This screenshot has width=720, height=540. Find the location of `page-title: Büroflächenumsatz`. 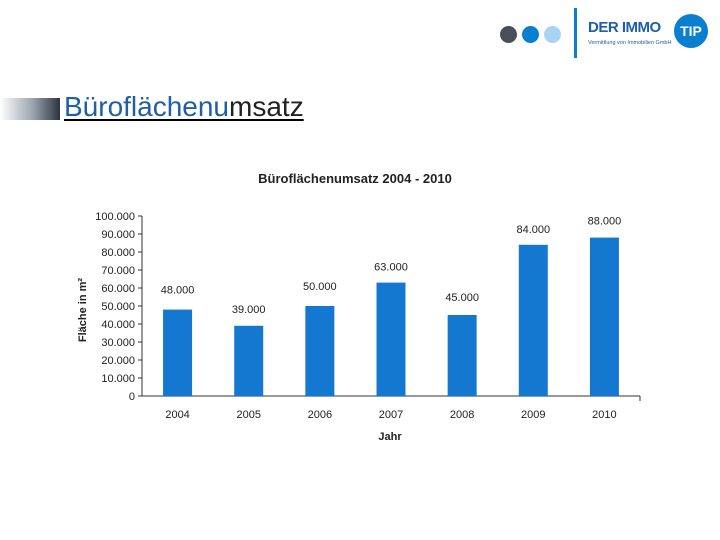

page-title: Büroflächenumsatz is located at coordinates (184, 107).